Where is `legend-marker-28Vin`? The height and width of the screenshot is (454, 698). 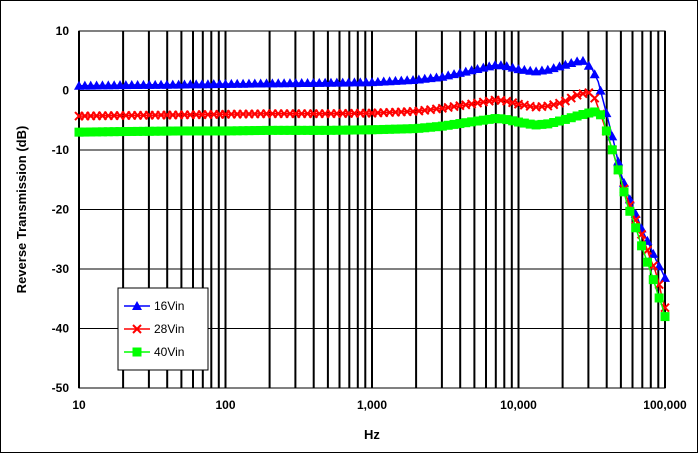
legend-marker-28Vin is located at coordinates (137, 329).